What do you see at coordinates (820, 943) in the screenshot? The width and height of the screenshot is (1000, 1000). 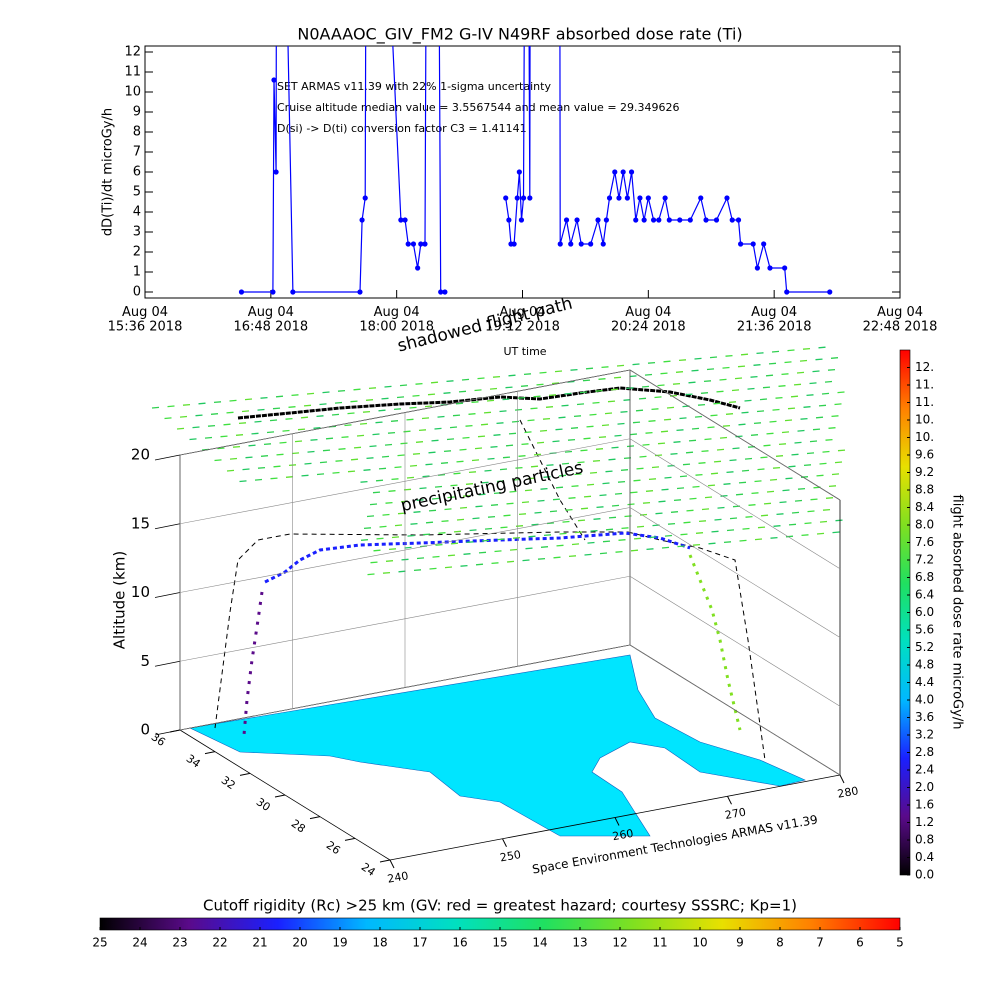 I see `colorbar-tick-label: 7` at bounding box center [820, 943].